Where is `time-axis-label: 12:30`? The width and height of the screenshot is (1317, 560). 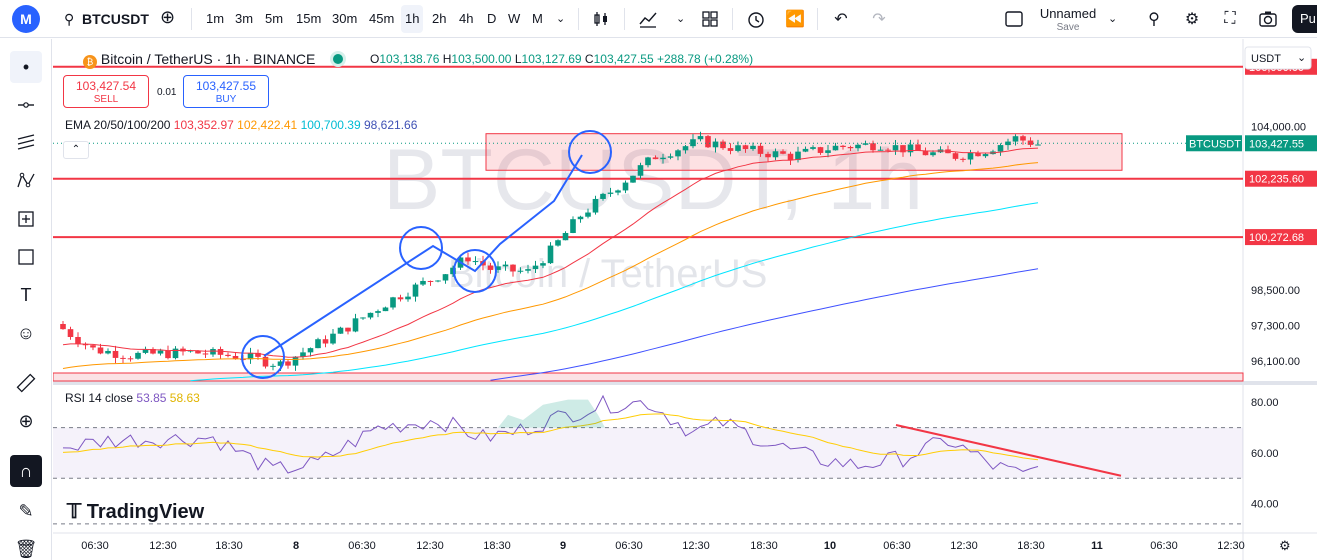
time-axis-label: 12:30 is located at coordinates (430, 546).